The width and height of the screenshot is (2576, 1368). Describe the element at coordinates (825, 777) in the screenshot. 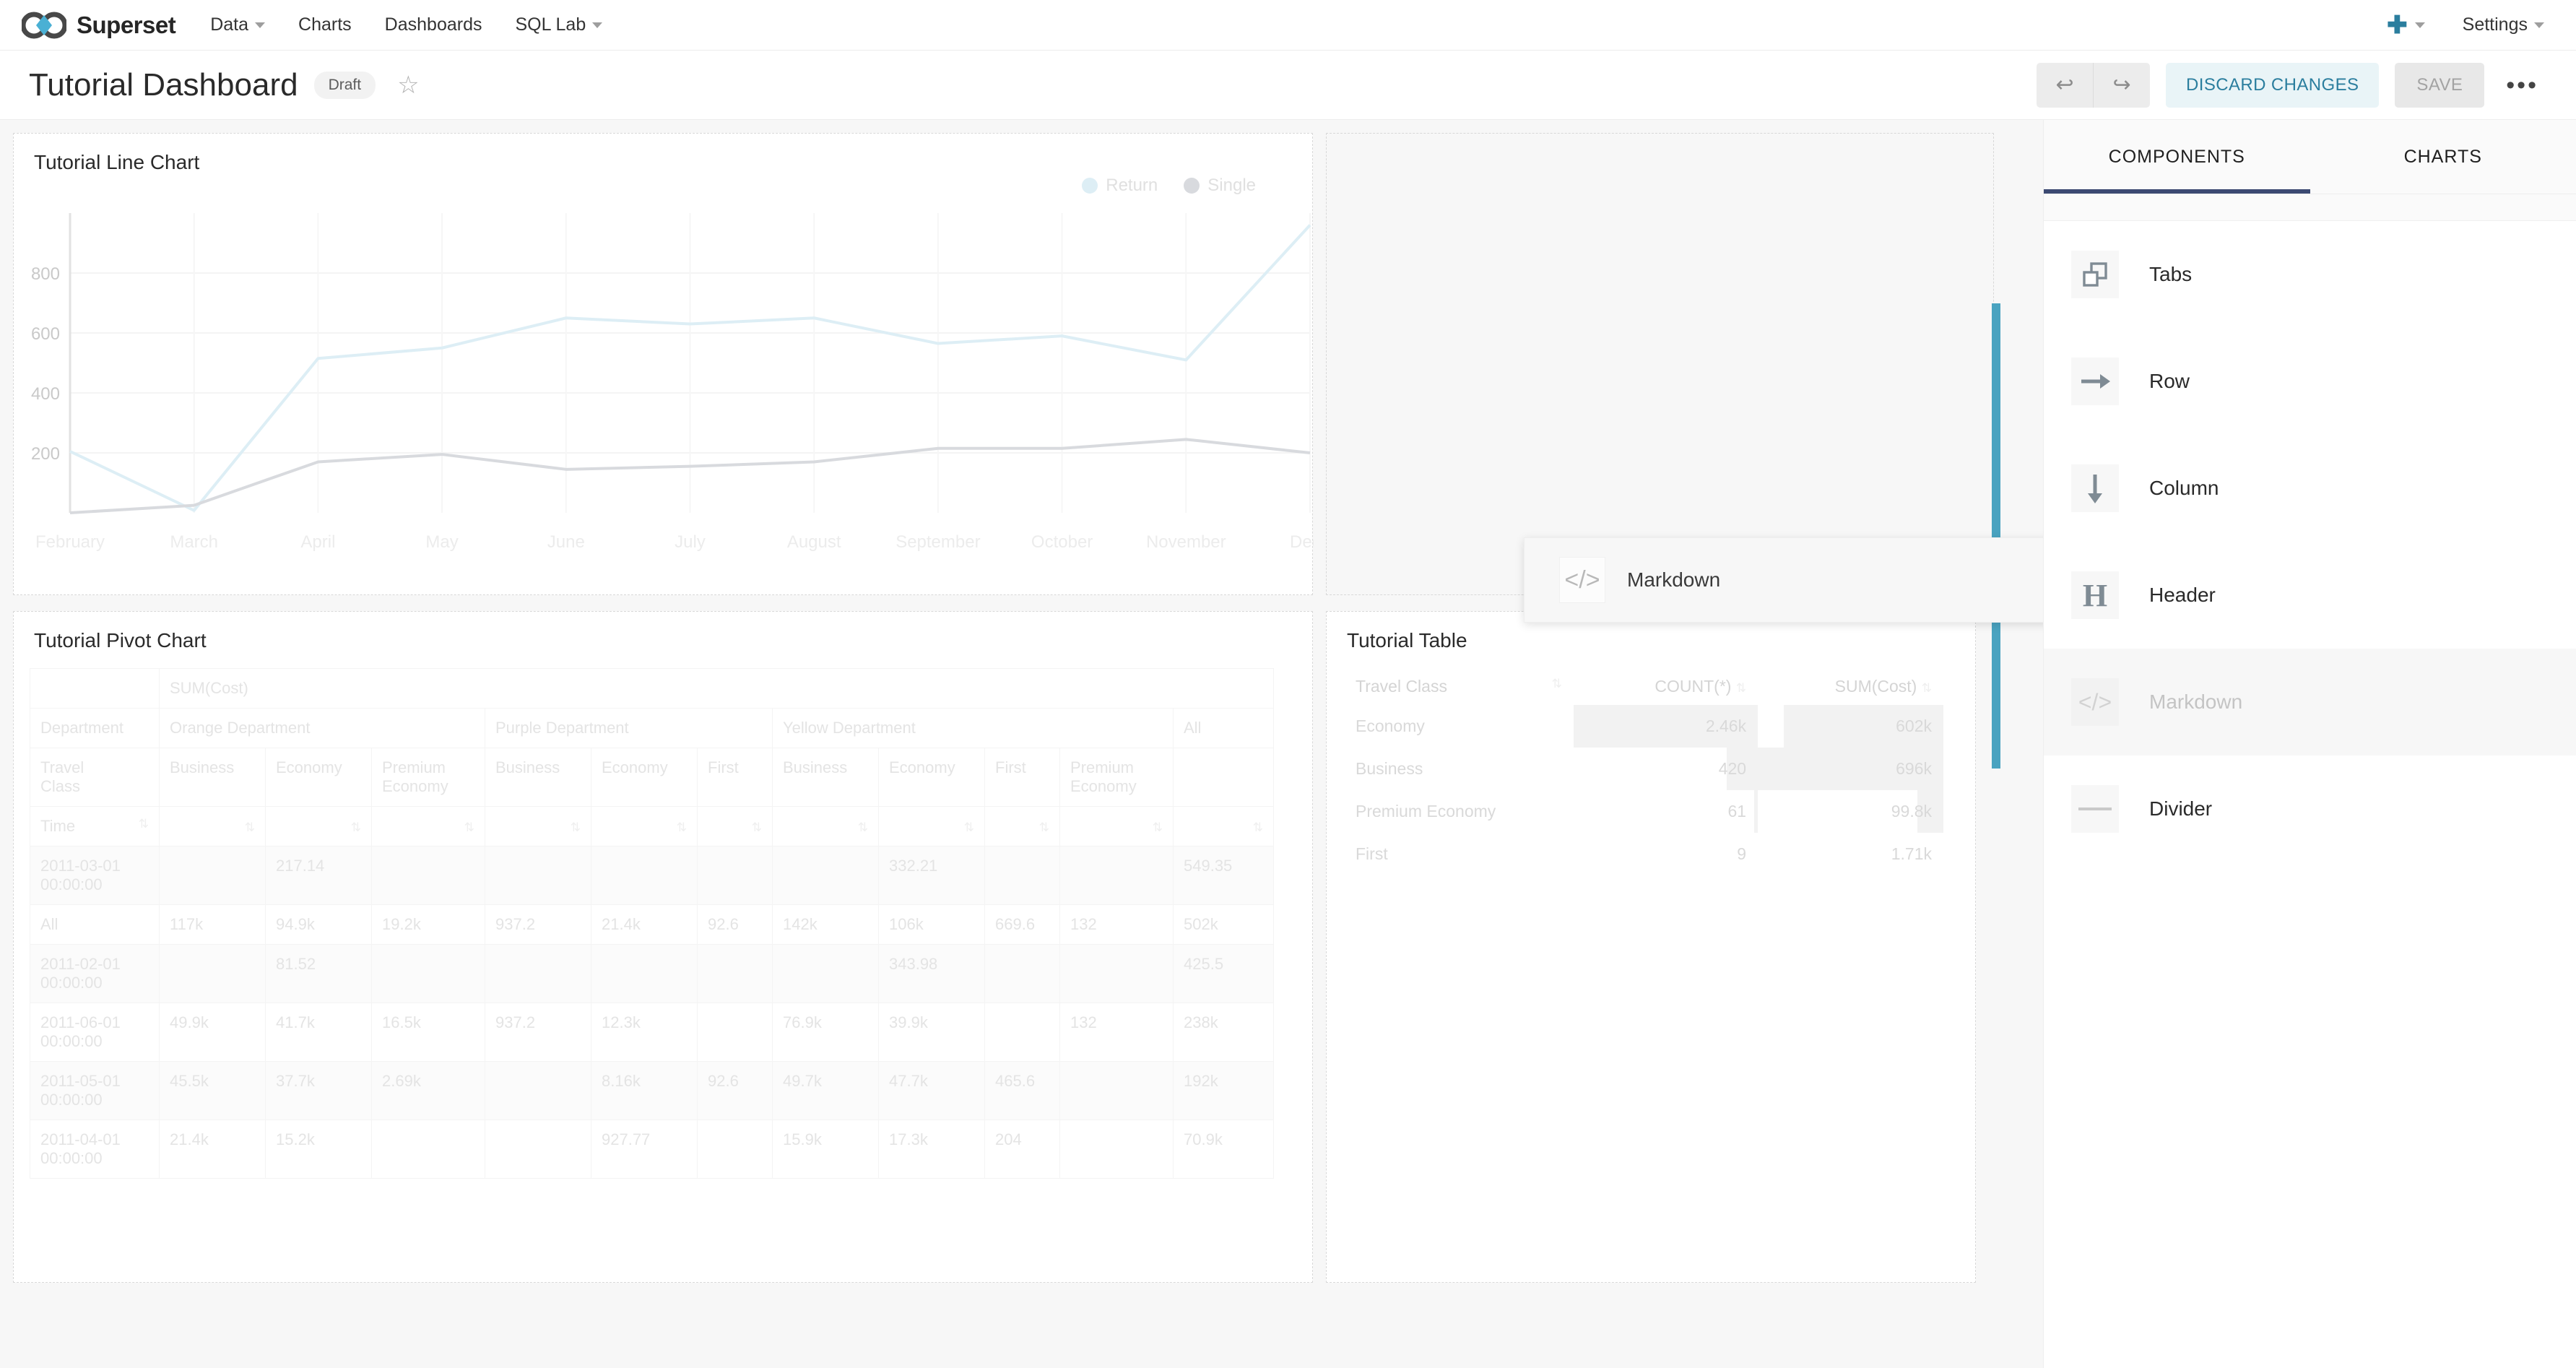

I see `pivot-class-cell: Business` at that location.